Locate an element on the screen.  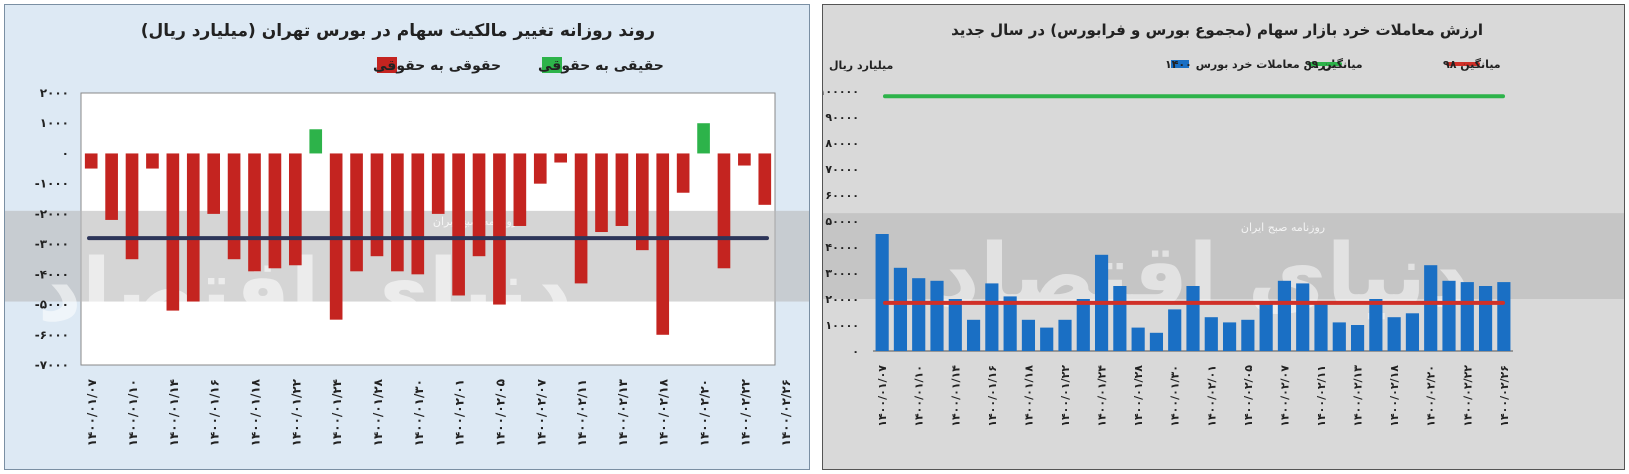
left-x-tick-label: ۱۴۰۰/۰۲/۰۷ is located at coordinates (541, 412).